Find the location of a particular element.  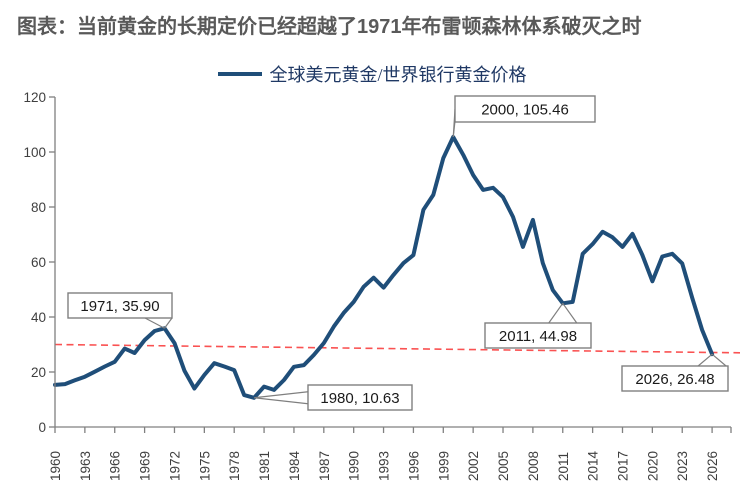

callout-label: 1980, 10.63 is located at coordinates (359, 398).